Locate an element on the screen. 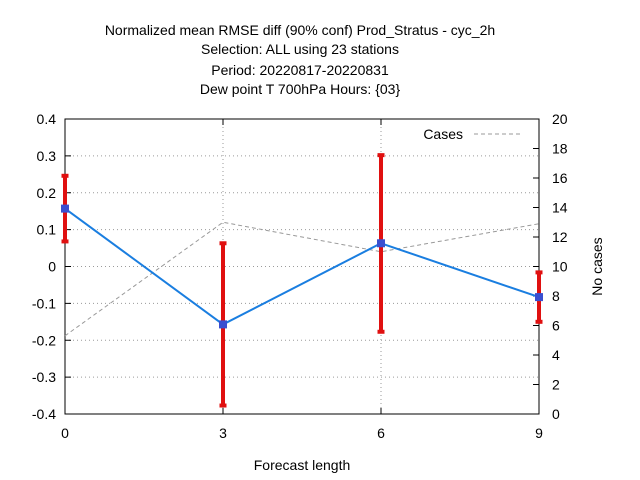 This screenshot has height=480, width=640. y-tick-label: -0.2 is located at coordinates (44, 340).